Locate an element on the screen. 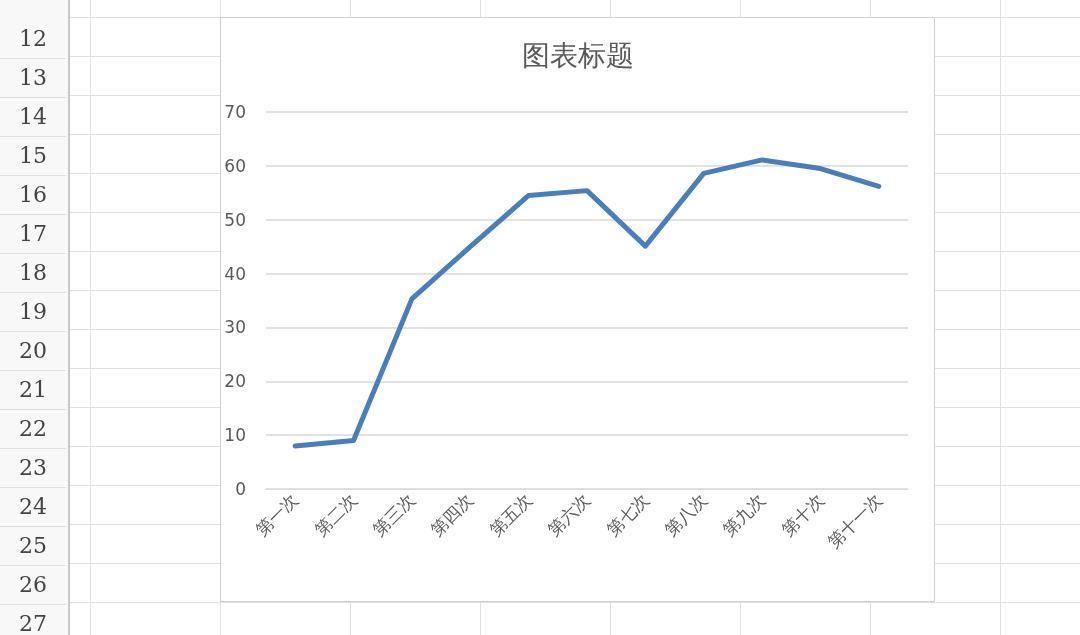  y-tick-label: 60 is located at coordinates (235, 165).